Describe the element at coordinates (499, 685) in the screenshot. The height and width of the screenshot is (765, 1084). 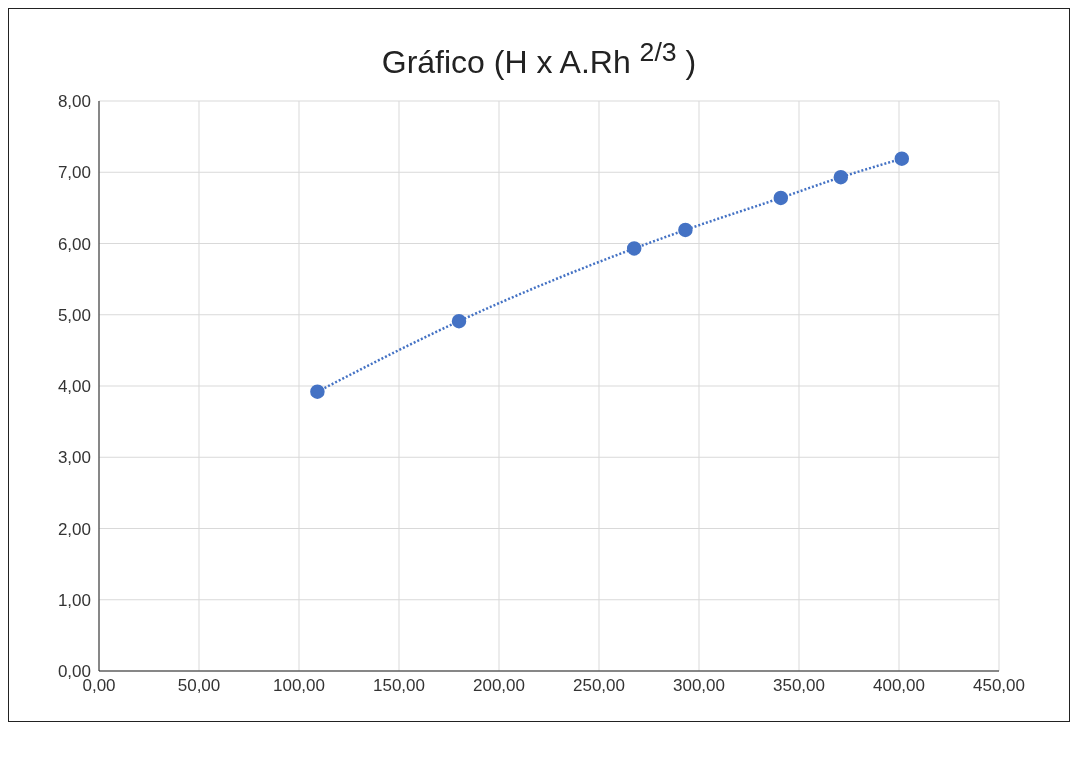
I see `x-tick-label: 200,00` at that location.